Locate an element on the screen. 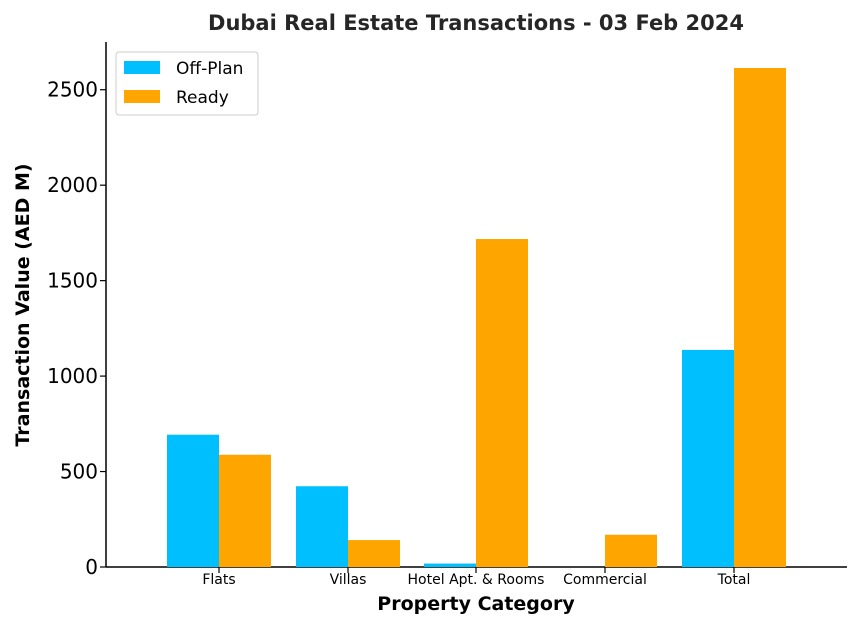 The height and width of the screenshot is (628, 860). bar-ready-hotel-apt-rooms is located at coordinates (502, 403).